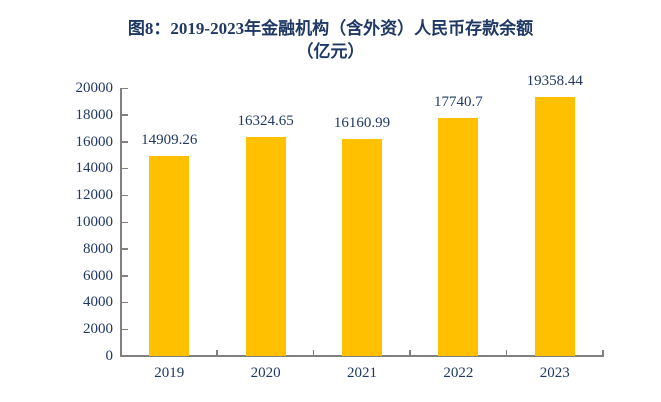  What do you see at coordinates (265, 121) in the screenshot?
I see `bar-value-label: 16324.65` at bounding box center [265, 121].